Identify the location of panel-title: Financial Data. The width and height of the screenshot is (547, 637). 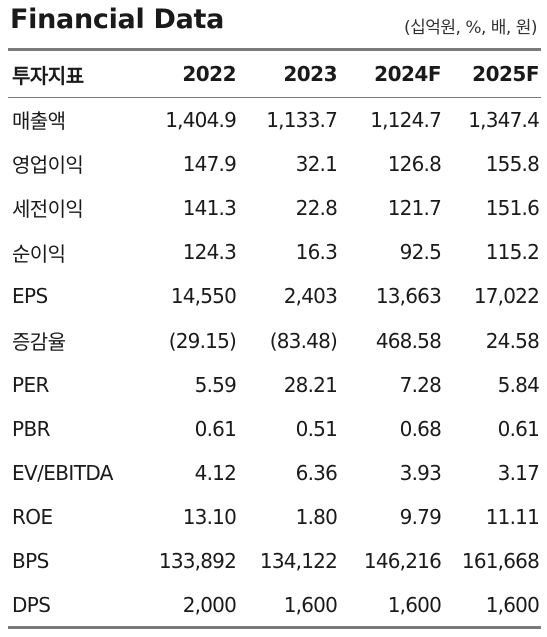
(117, 19).